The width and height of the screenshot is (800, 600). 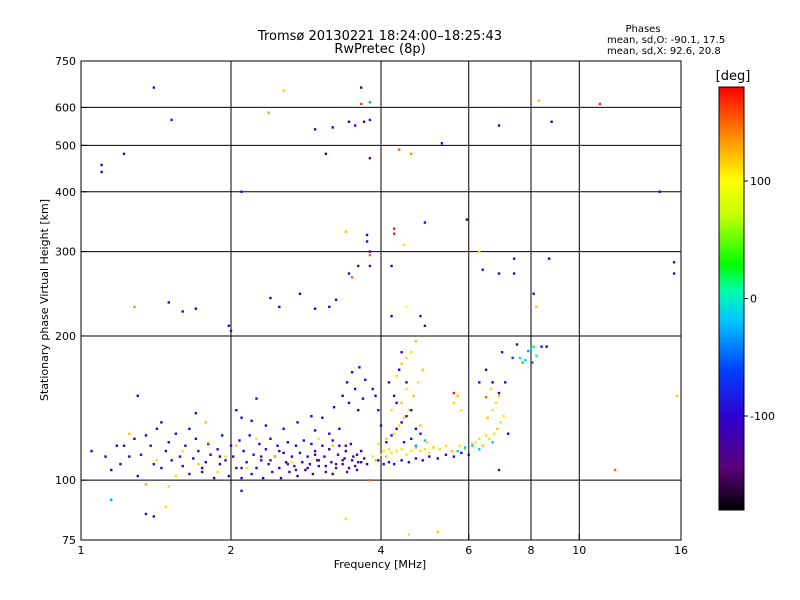 I want to click on colorbar, so click(x=731, y=298).